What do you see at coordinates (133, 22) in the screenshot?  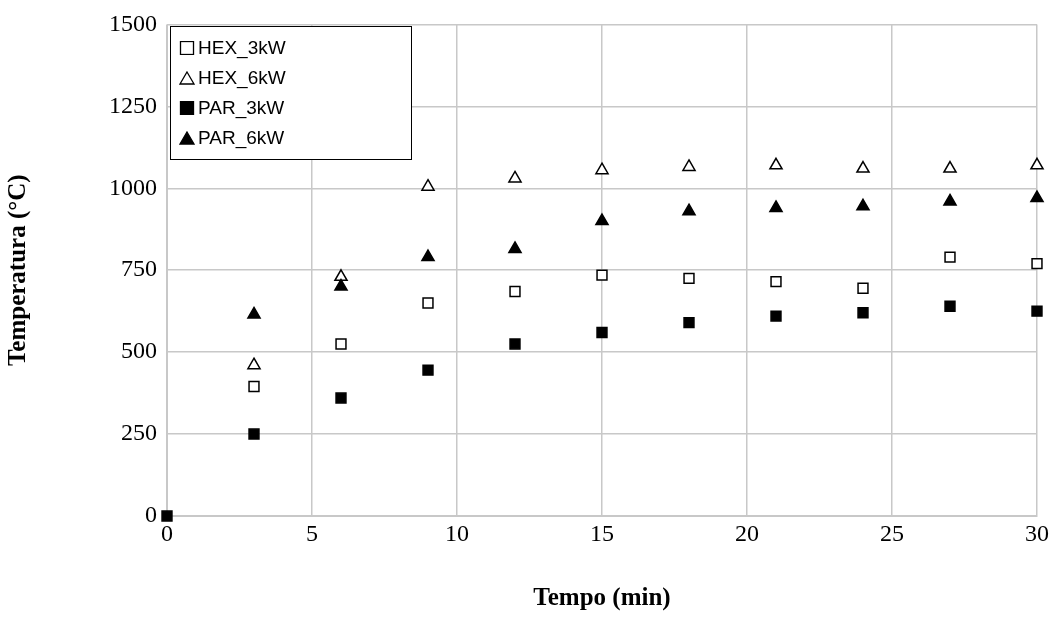 I see `y-tick-label: 1500` at bounding box center [133, 22].